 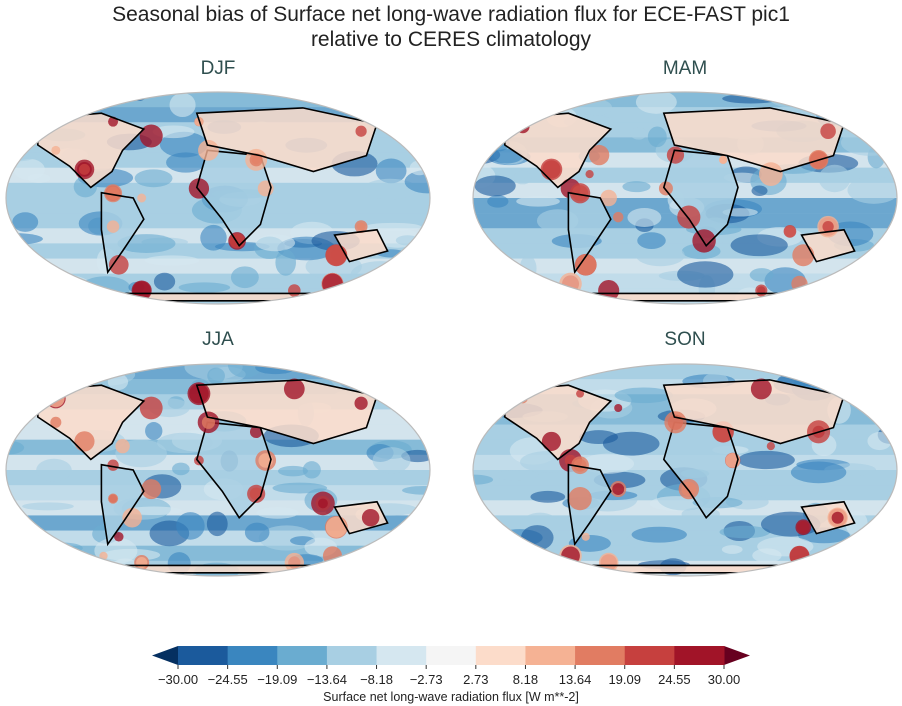 I want to click on colorbar-tick-label: −8.18, so click(x=376, y=679).